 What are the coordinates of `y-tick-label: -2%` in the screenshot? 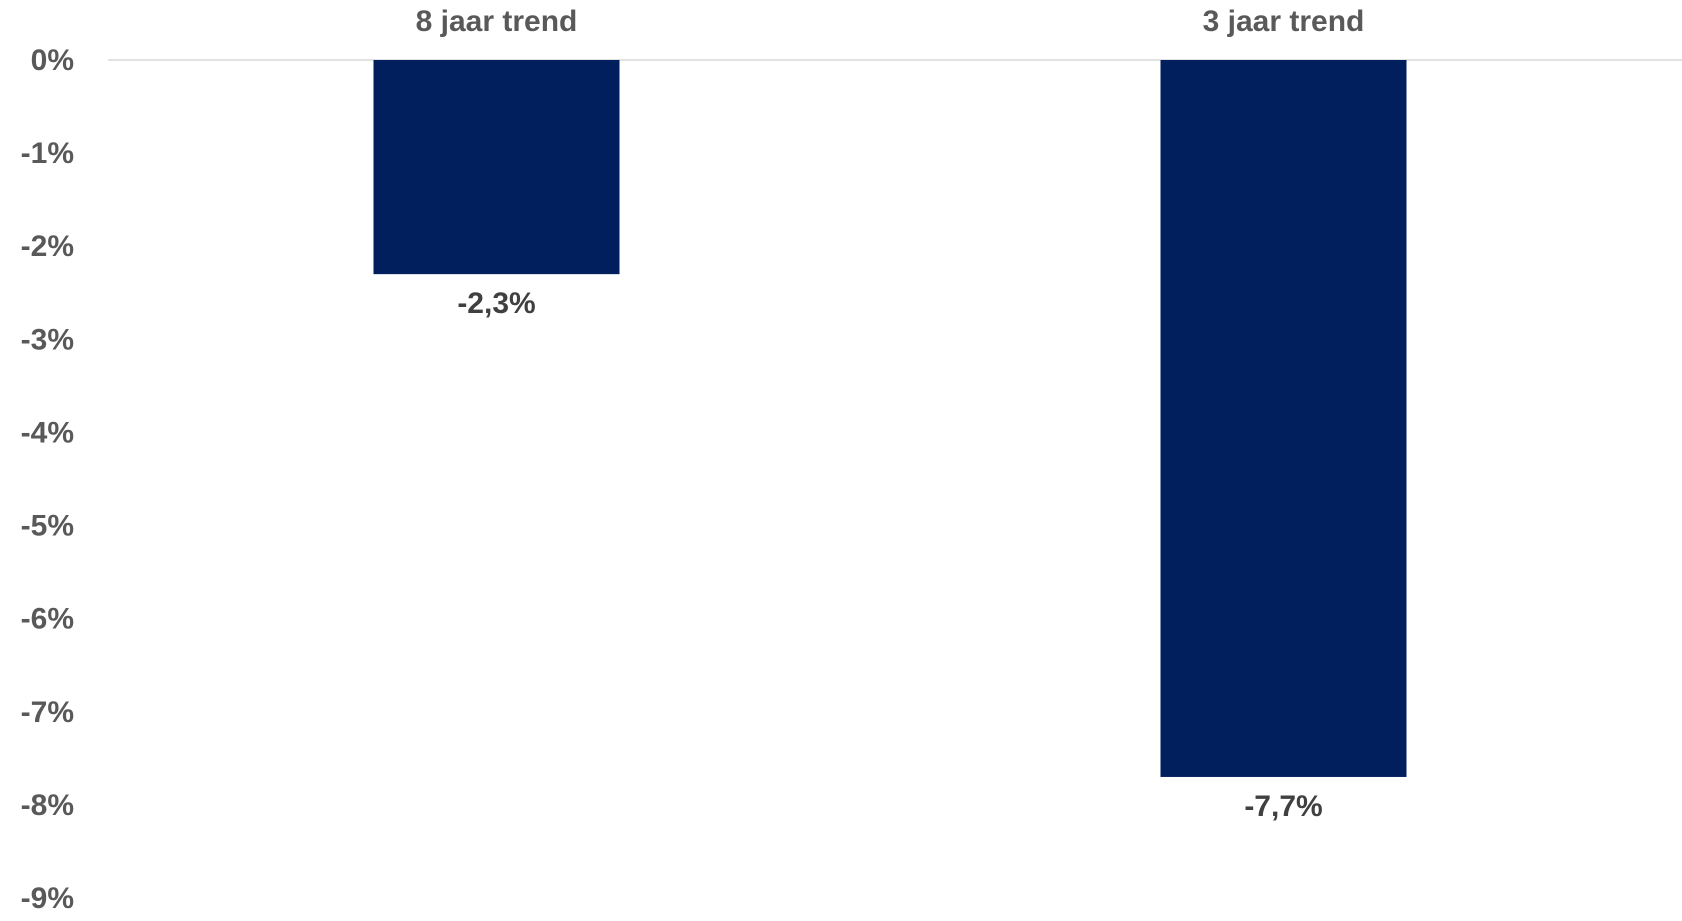 It's located at (47, 246).